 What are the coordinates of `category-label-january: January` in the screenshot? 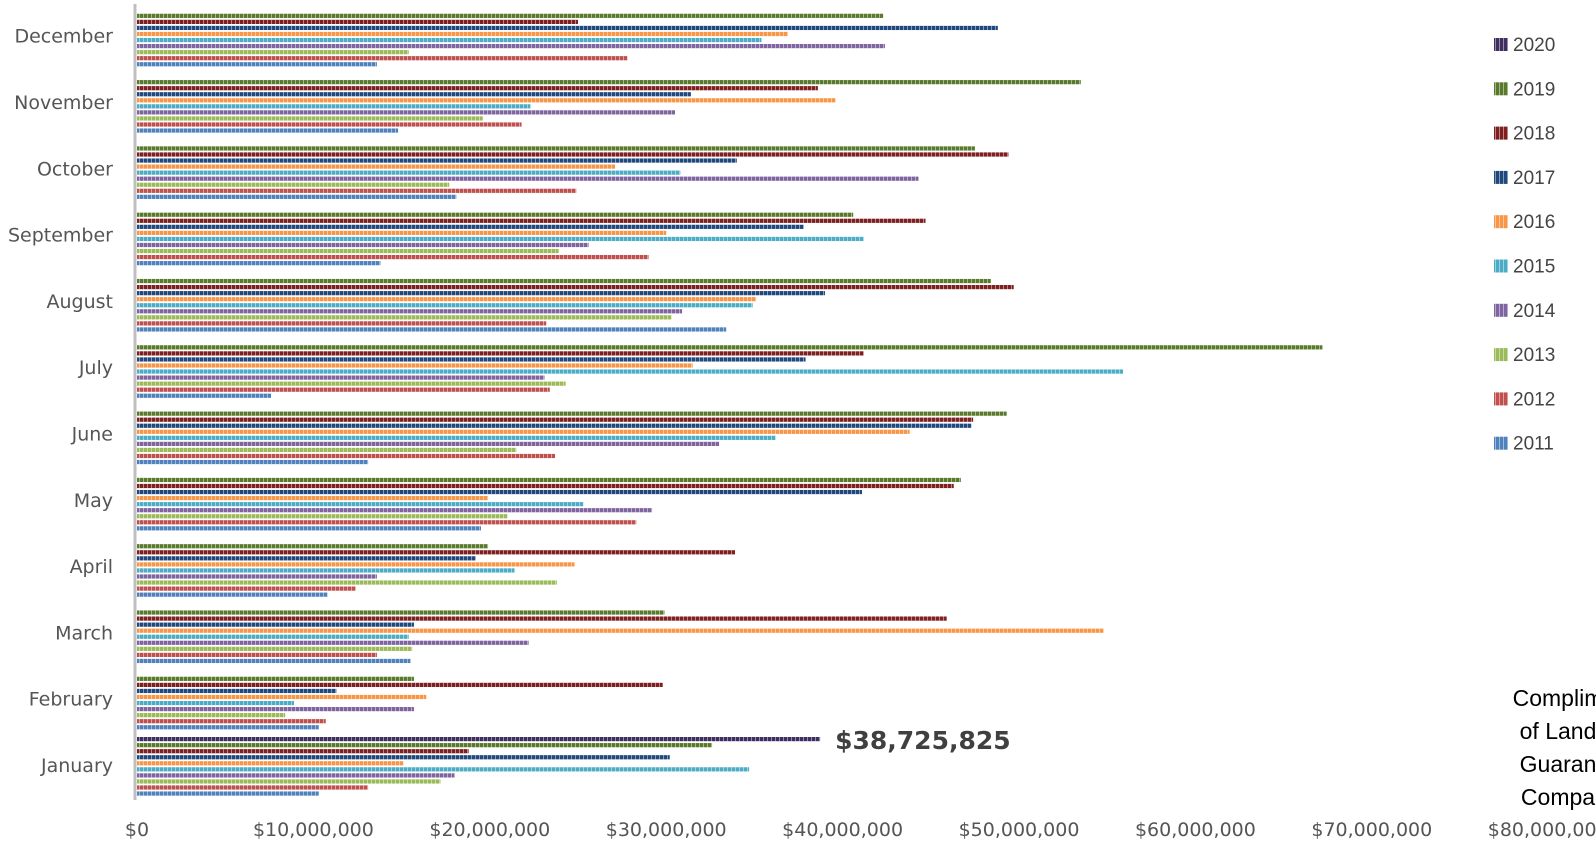 It's located at (76, 766).